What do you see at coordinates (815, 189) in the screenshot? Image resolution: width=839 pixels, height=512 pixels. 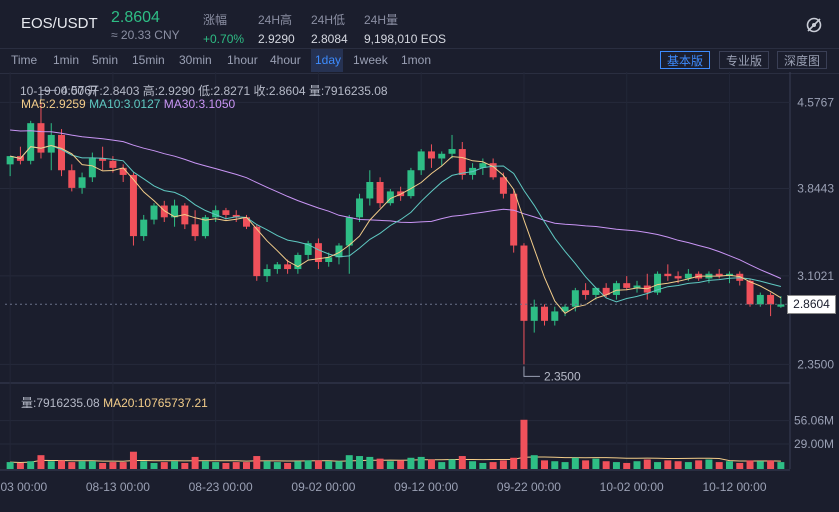 I see `price-tick-label: 3.8443` at bounding box center [815, 189].